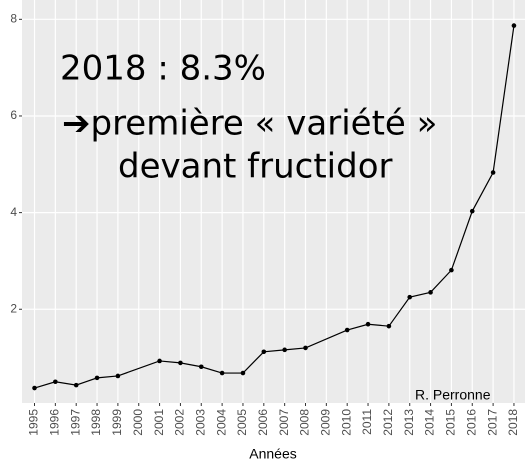  I want to click on y-tick-label: 6, so click(13, 115).